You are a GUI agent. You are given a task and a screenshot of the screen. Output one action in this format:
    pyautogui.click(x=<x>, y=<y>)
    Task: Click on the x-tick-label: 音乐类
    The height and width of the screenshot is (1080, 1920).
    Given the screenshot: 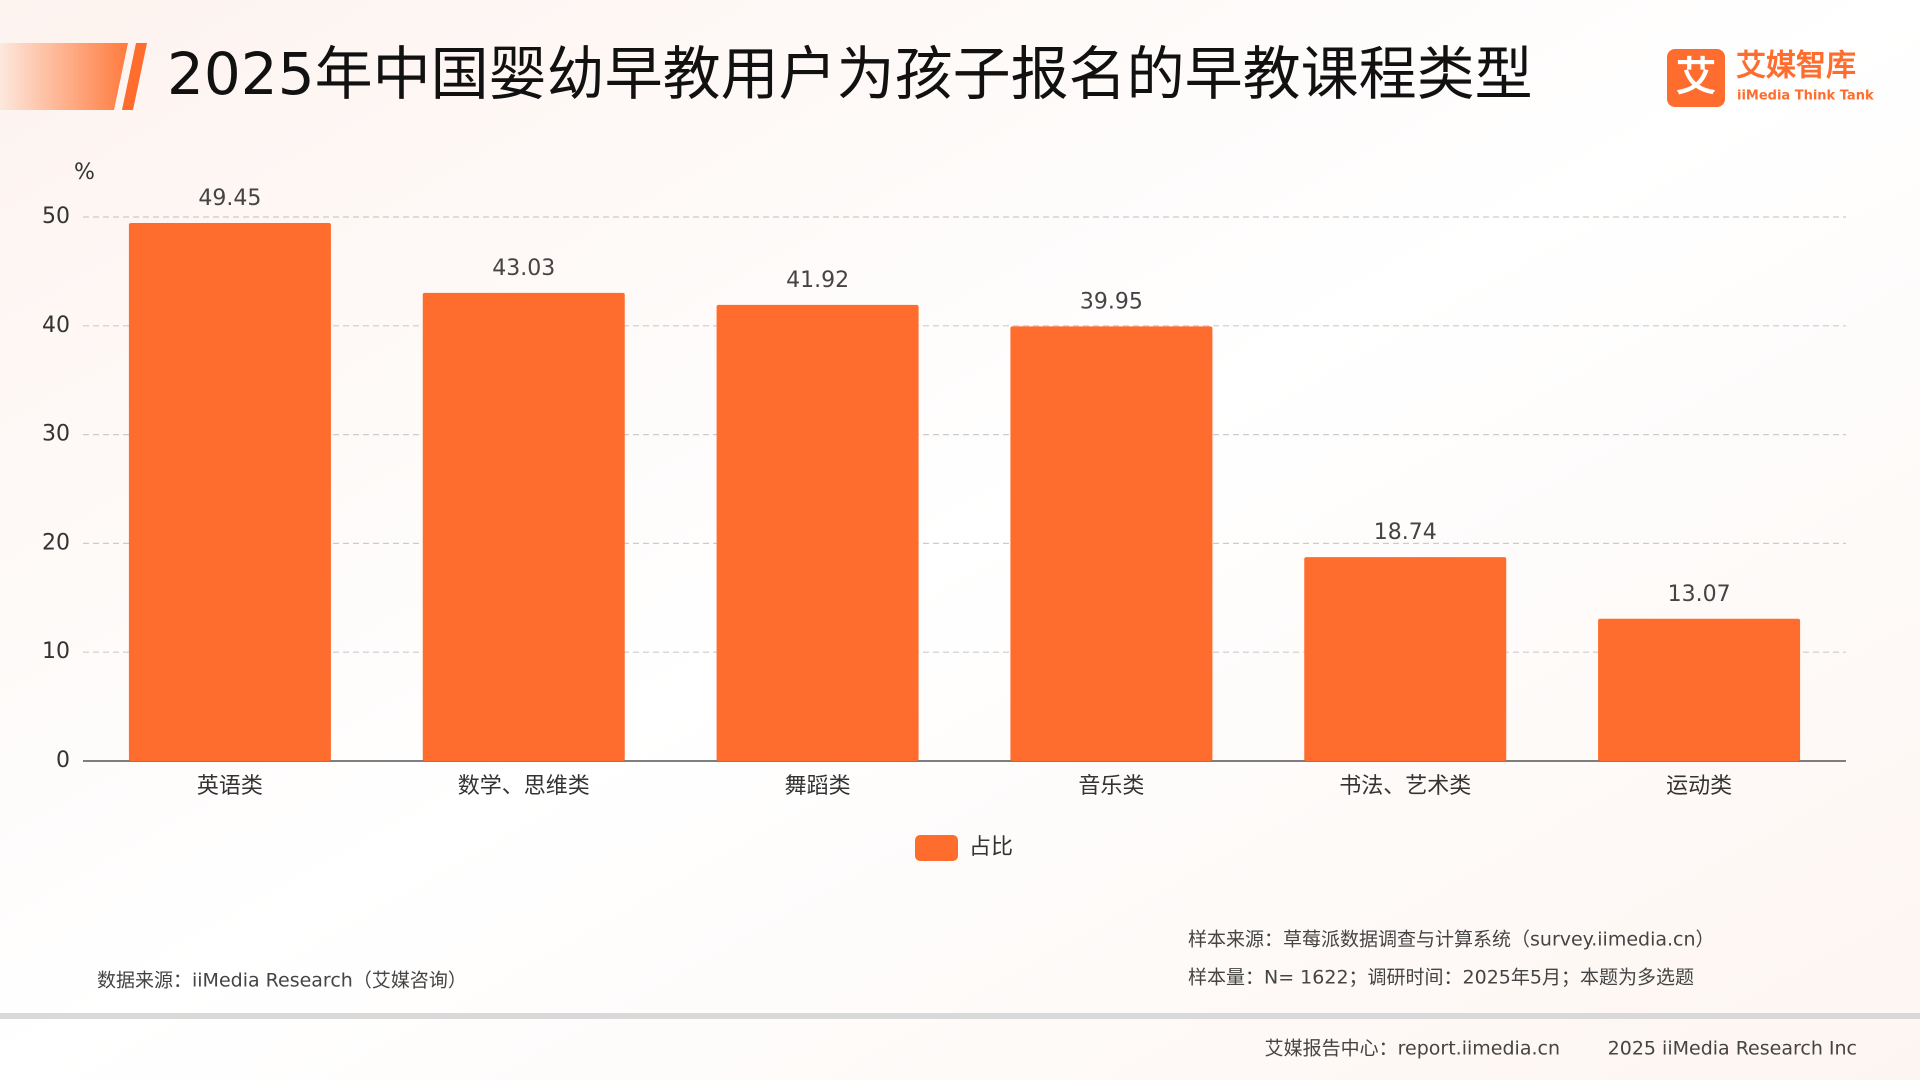 What is the action you would take?
    pyautogui.click(x=1111, y=786)
    